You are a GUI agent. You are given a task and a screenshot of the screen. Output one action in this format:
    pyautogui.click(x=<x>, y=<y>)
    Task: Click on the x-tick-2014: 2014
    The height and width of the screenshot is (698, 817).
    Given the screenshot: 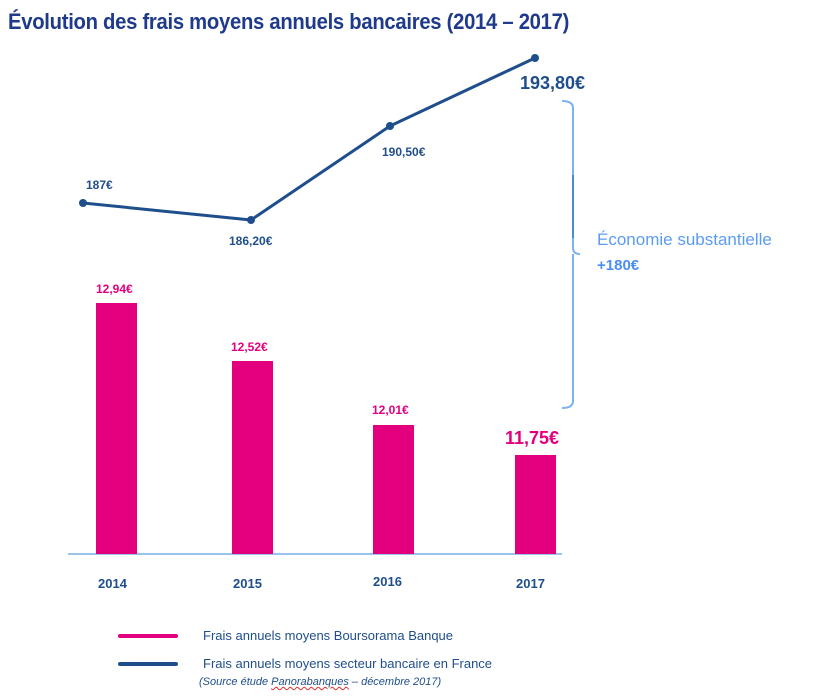 What is the action you would take?
    pyautogui.click(x=112, y=583)
    